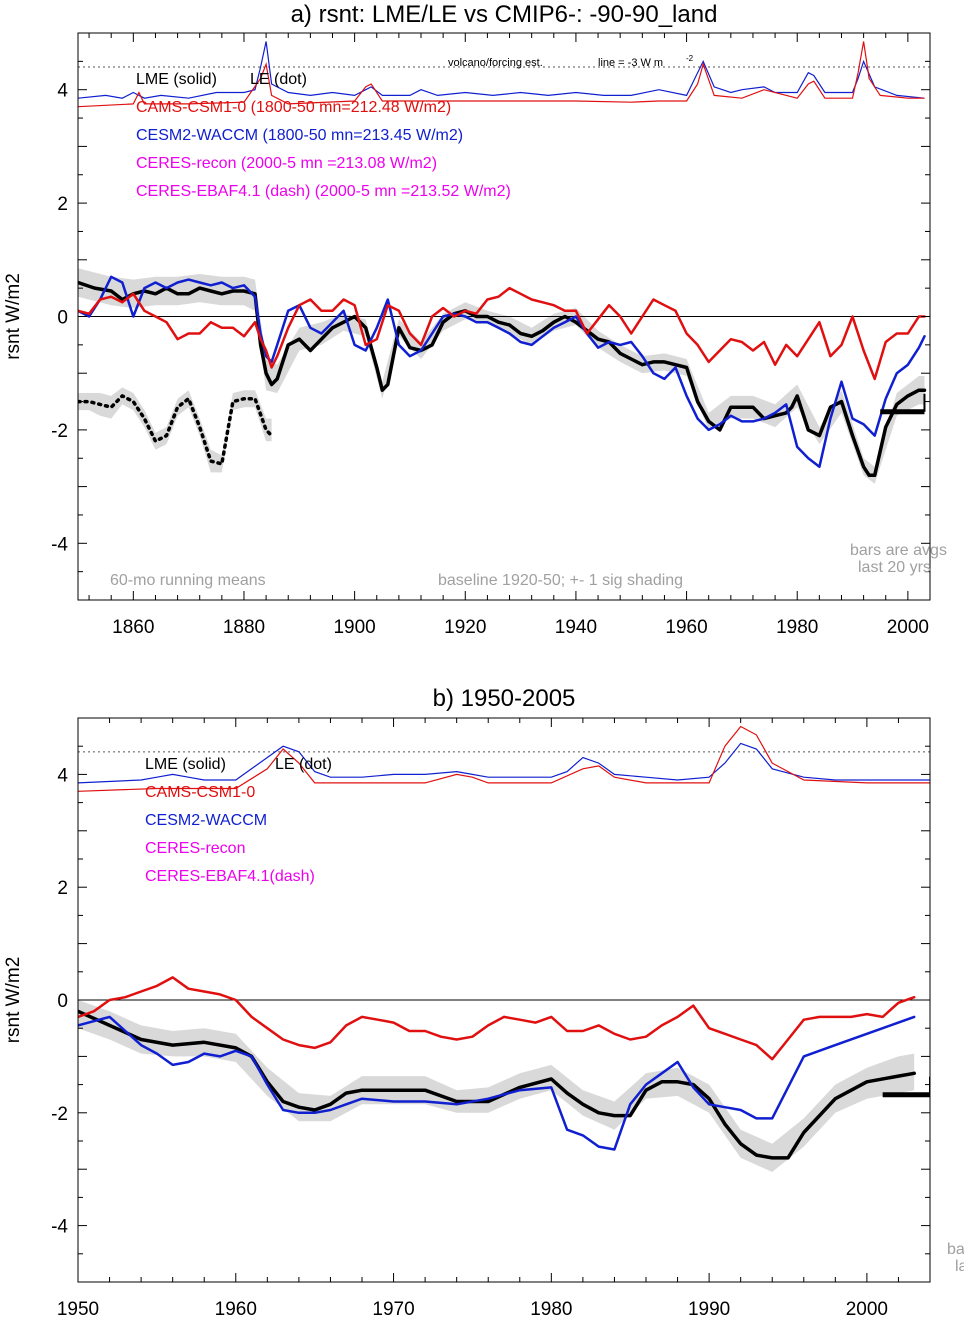 The height and width of the screenshot is (1325, 964). Describe the element at coordinates (230, 876) in the screenshot. I see `legend-entry: CERES-EBAF4.1(dash)` at that location.